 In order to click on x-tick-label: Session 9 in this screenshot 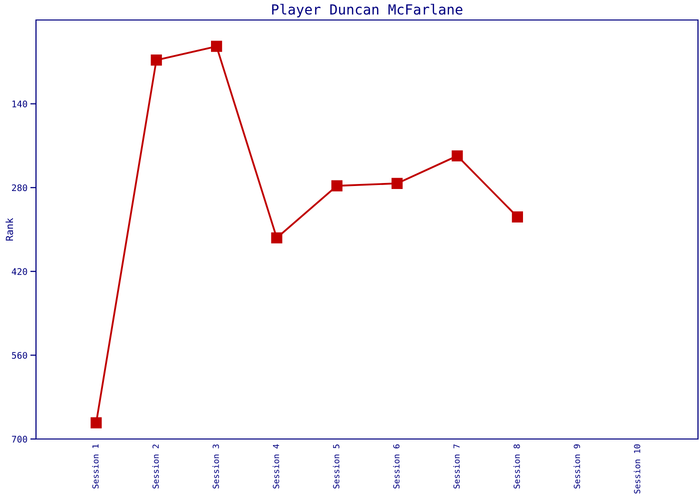, I will do `click(577, 466)`.